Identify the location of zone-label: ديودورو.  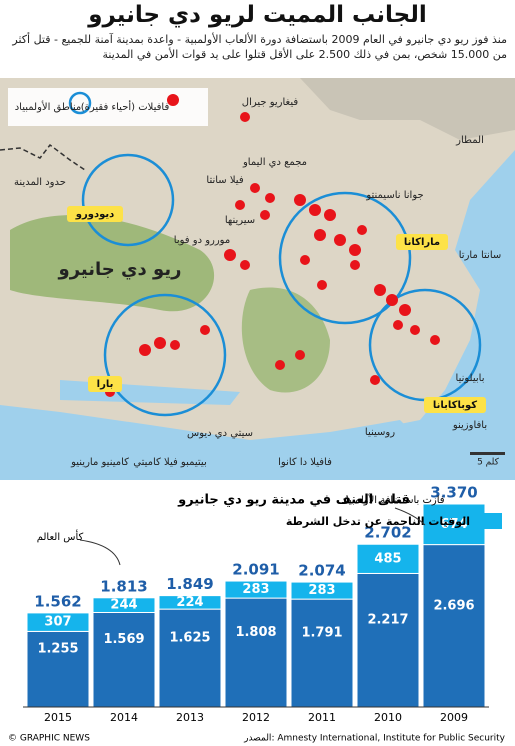
(94, 214).